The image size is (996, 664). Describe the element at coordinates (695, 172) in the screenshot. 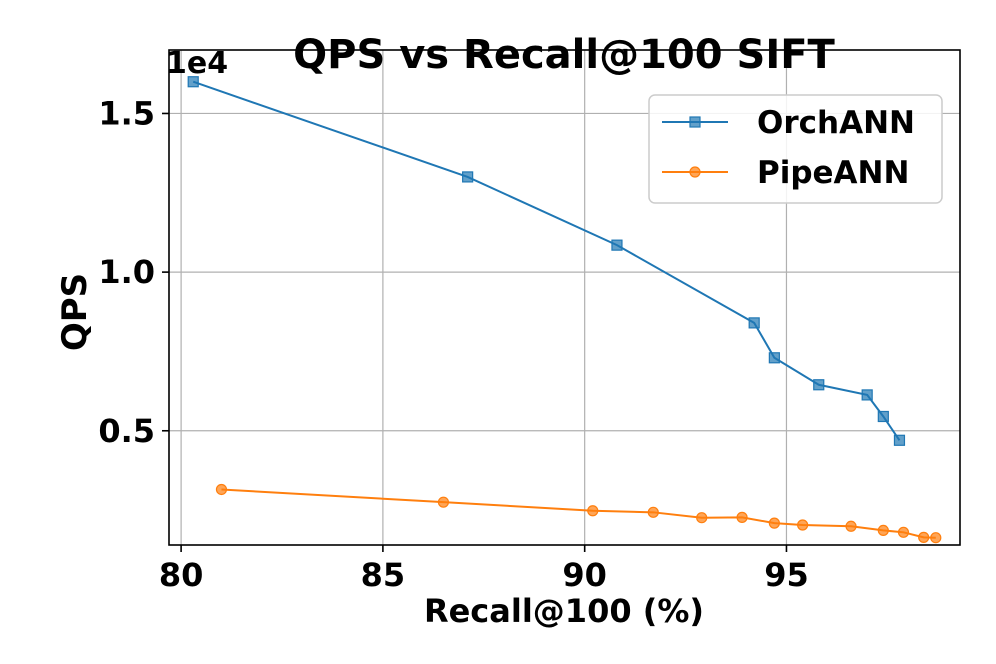

I see `legend-marker-pipeann` at that location.